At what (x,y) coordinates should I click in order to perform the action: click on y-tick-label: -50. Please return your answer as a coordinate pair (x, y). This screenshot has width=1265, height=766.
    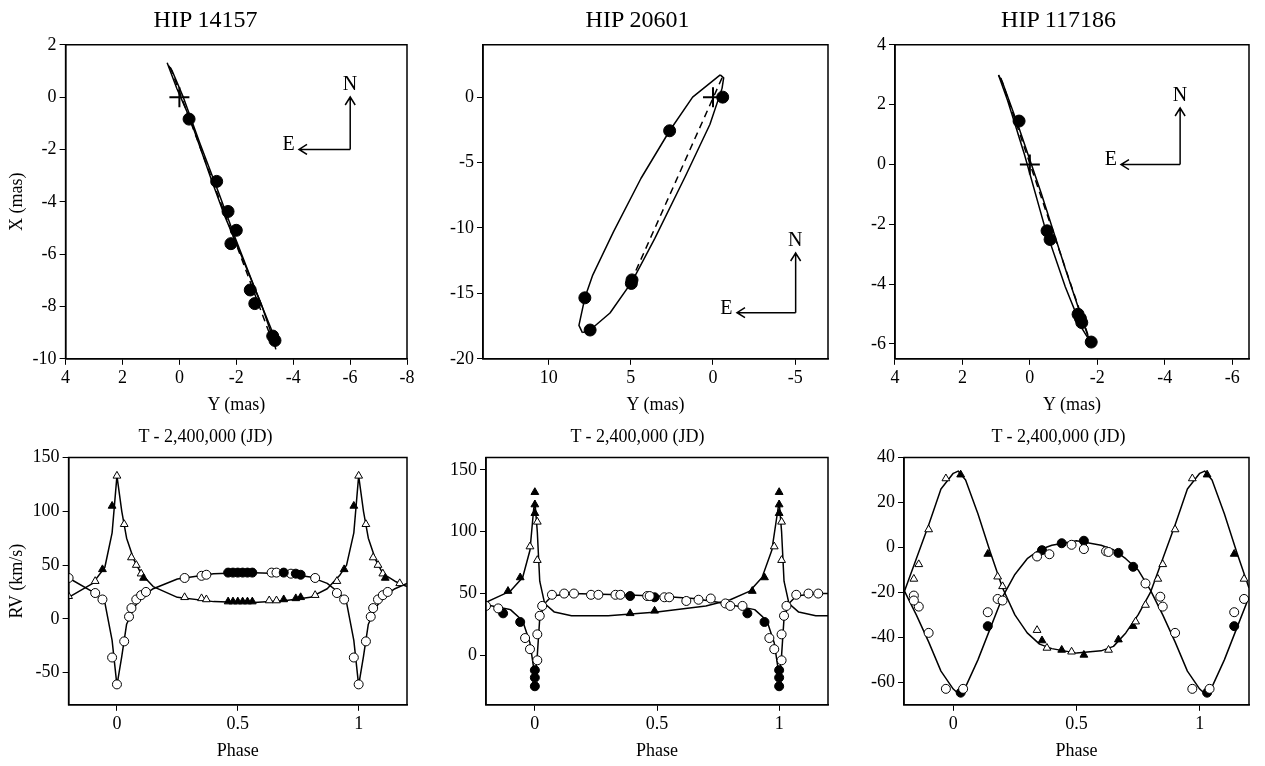
    Looking at the image, I should click on (47, 671).